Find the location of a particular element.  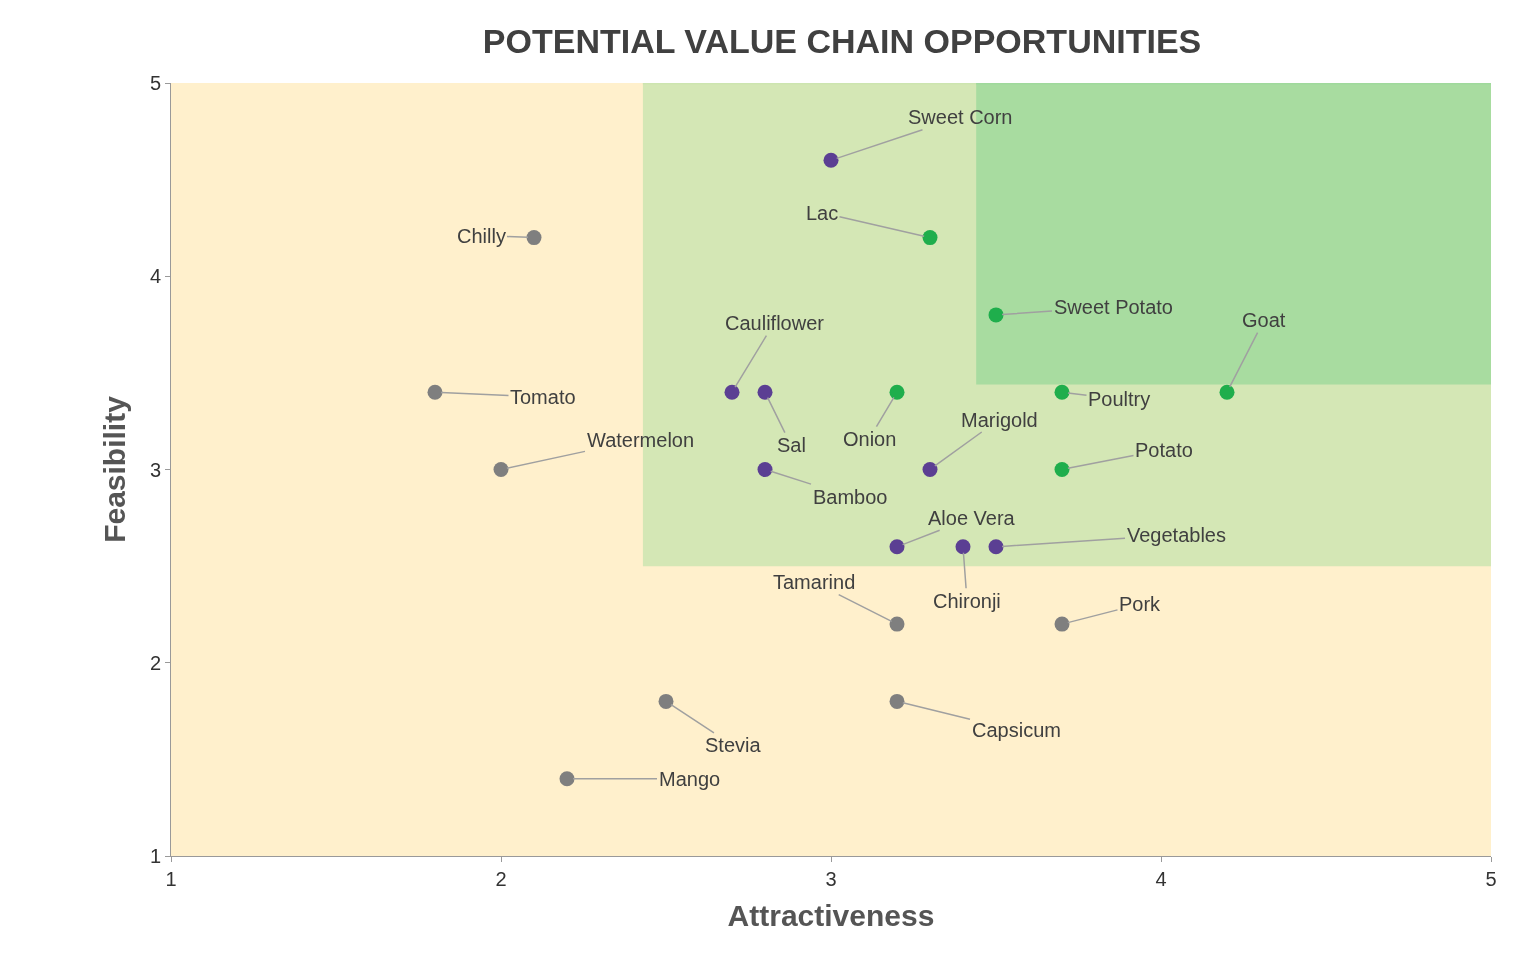

annotation: Sweet Corn is located at coordinates (960, 117).